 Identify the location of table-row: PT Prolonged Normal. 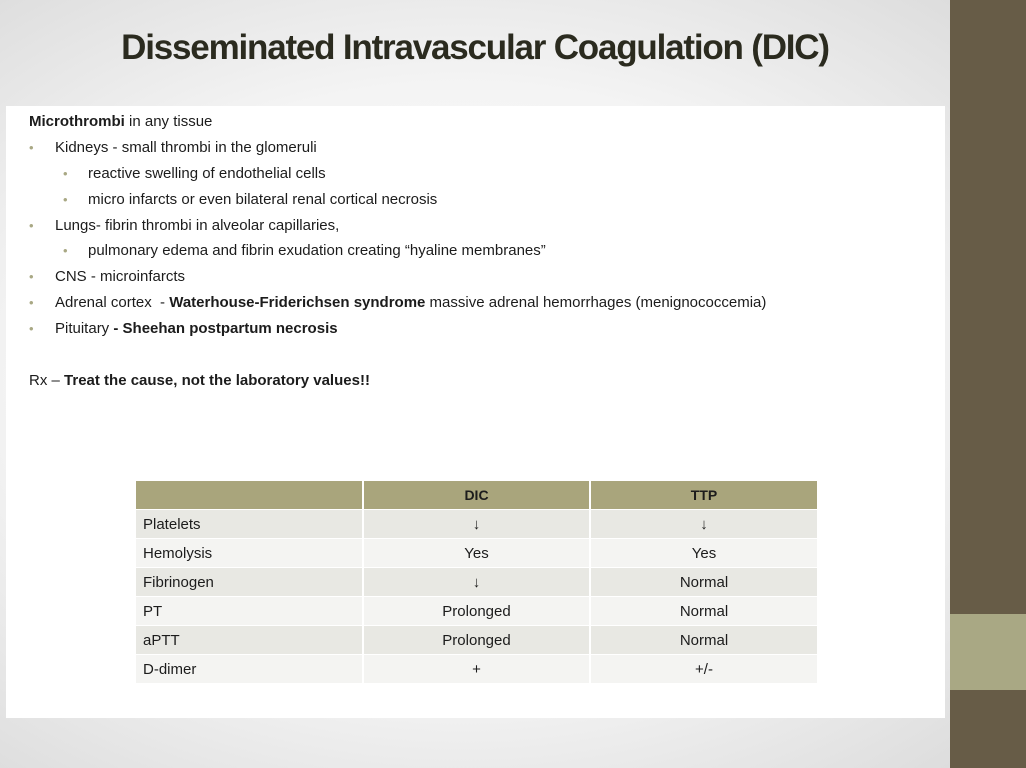
(476, 611).